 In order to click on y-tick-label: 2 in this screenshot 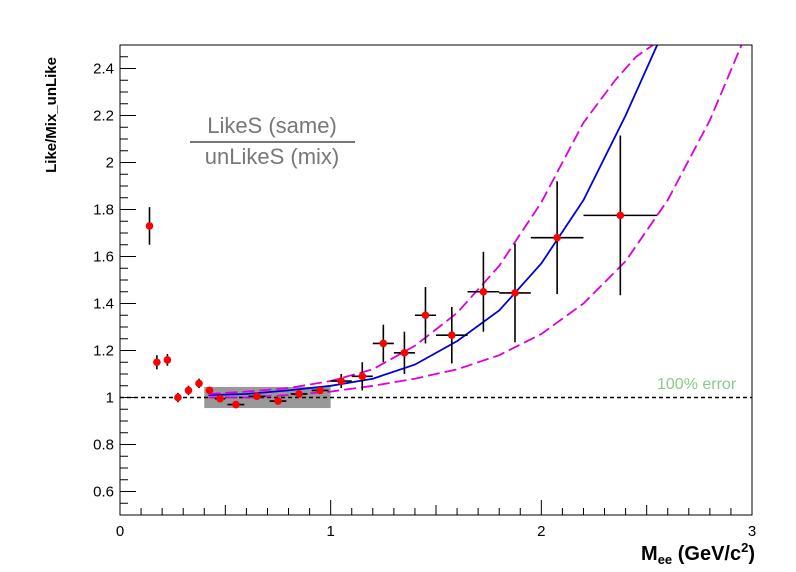, I will do `click(110, 163)`.